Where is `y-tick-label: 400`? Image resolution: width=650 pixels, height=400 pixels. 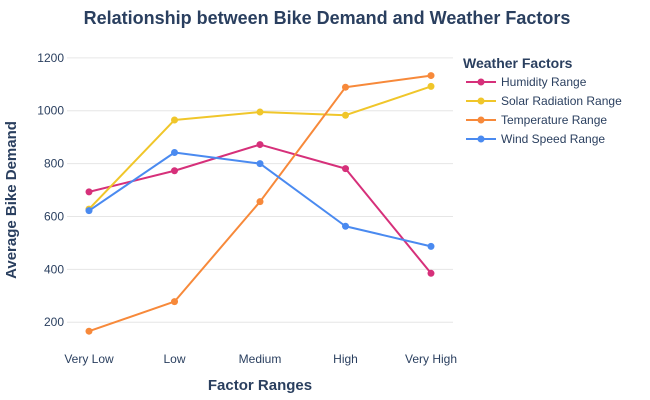
y-tick-label: 400 is located at coordinates (54, 269).